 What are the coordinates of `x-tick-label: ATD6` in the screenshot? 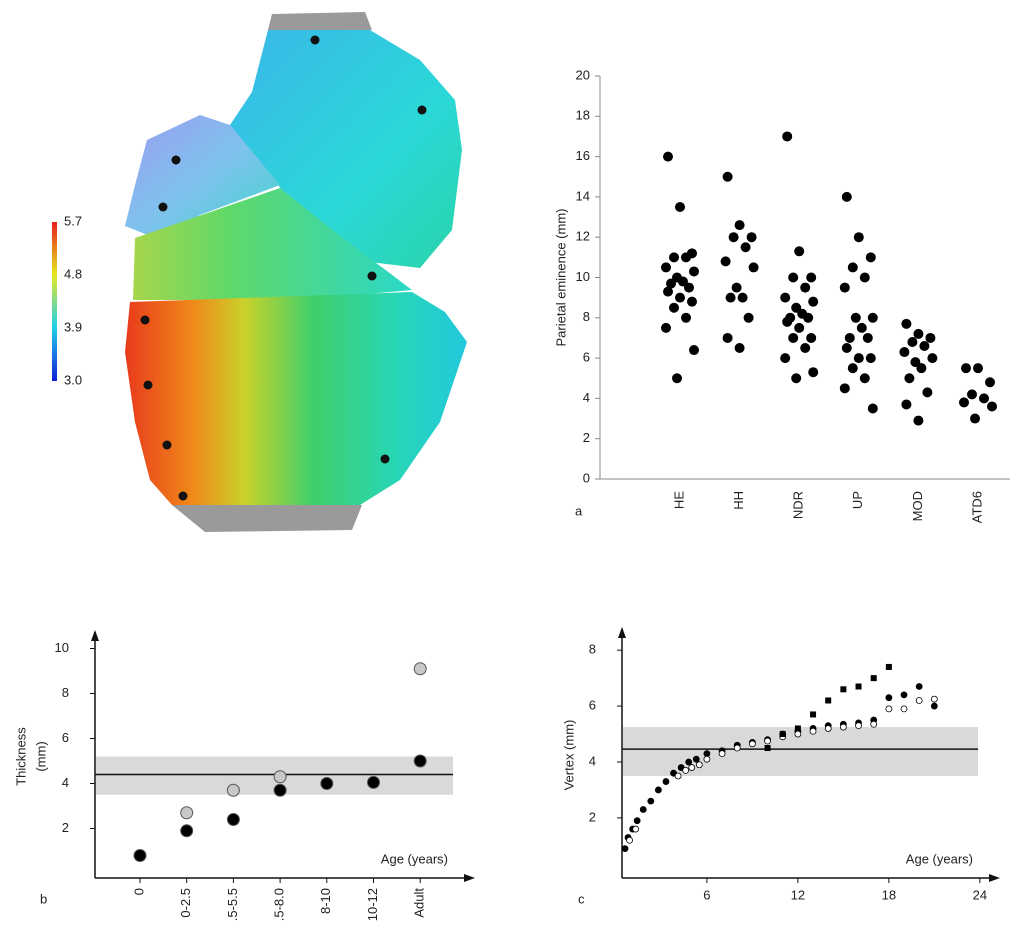 It's located at (976, 507).